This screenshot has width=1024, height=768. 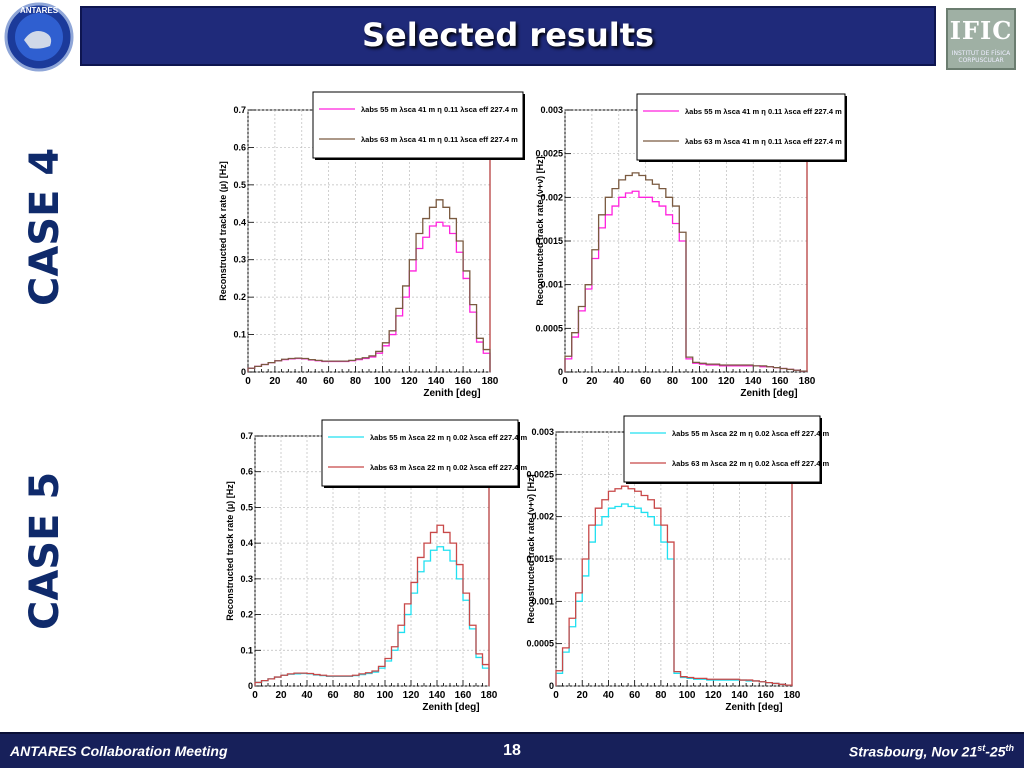 I want to click on antares-logo: ANTARES, so click(x=39, y=37).